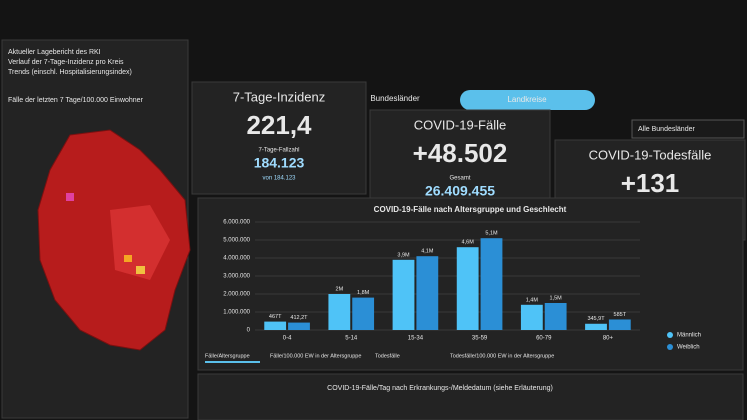 The image size is (747, 420). I want to click on data-label: 585T, so click(620, 315).